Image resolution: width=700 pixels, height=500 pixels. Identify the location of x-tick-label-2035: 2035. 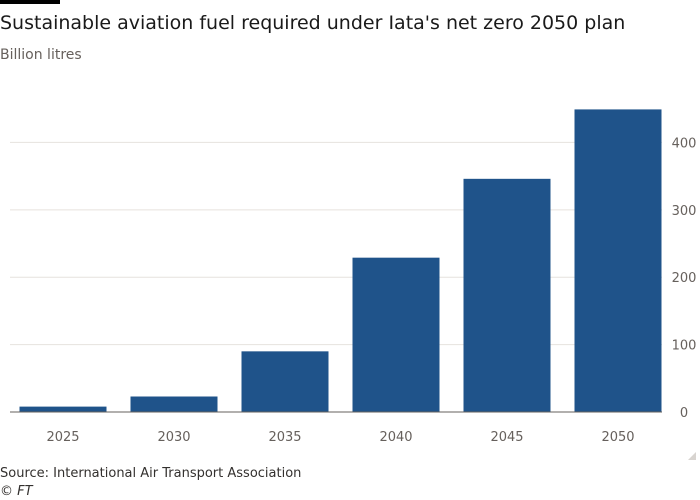
(284, 437).